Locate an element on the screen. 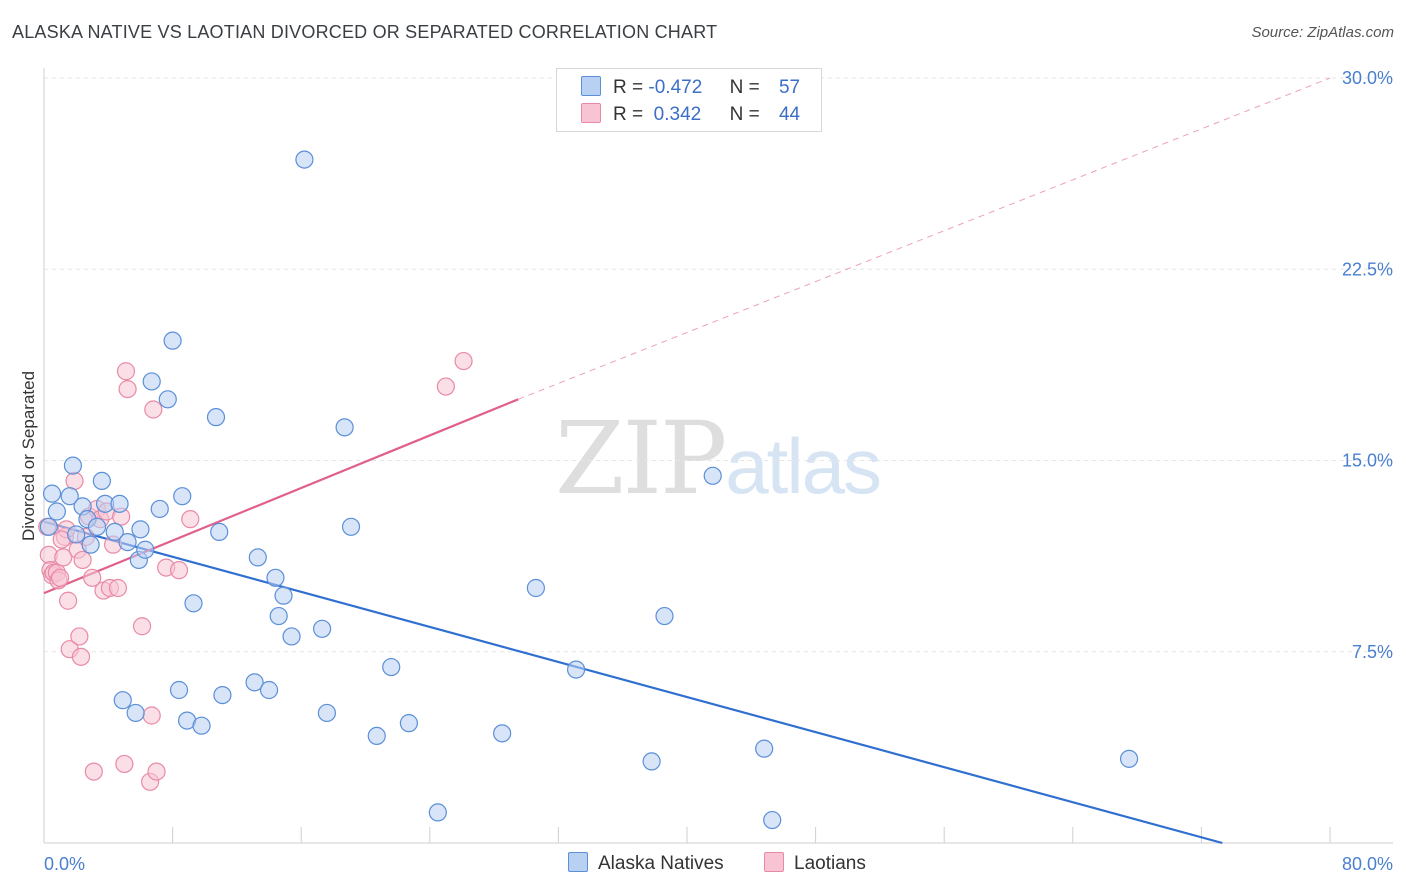 The image size is (1406, 892). y-tick-label: 7.5% is located at coordinates (1372, 652).